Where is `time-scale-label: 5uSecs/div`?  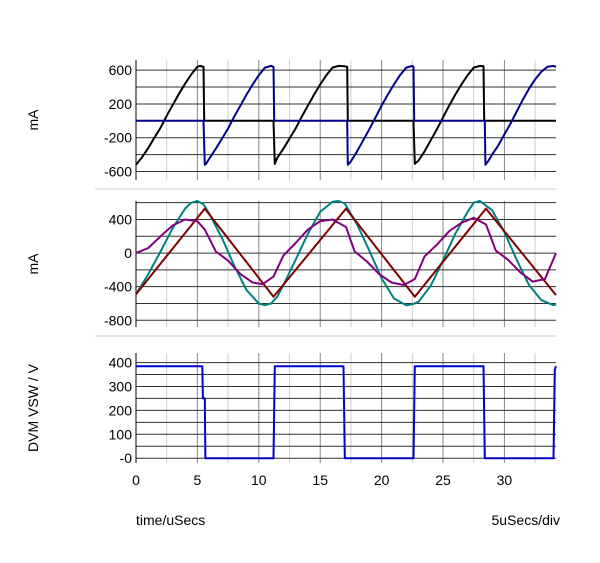 time-scale-label: 5uSecs/div is located at coordinates (526, 520).